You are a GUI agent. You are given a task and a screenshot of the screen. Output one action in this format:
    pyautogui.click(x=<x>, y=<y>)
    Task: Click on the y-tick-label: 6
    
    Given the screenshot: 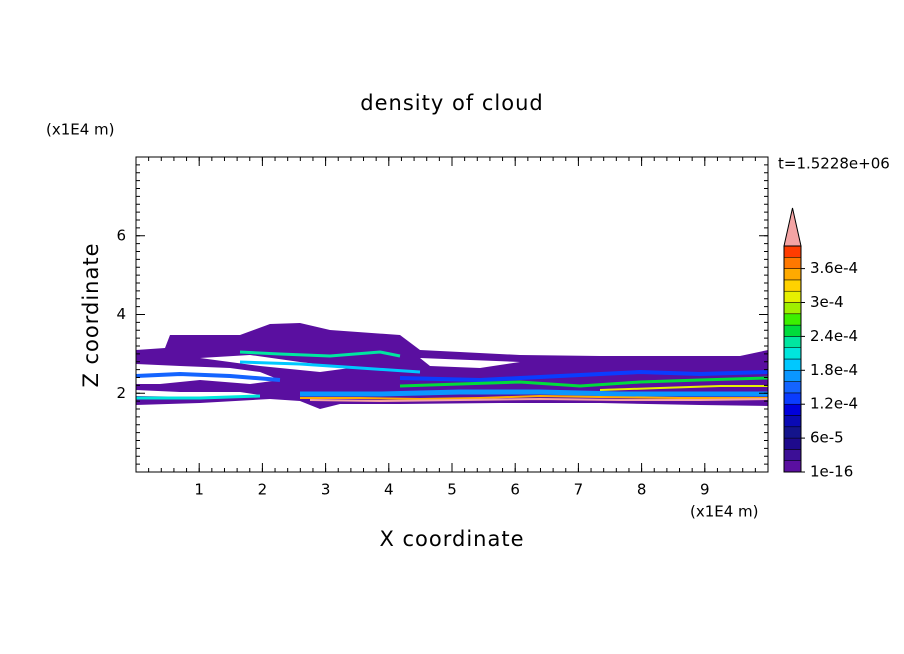 What is the action you would take?
    pyautogui.click(x=121, y=235)
    